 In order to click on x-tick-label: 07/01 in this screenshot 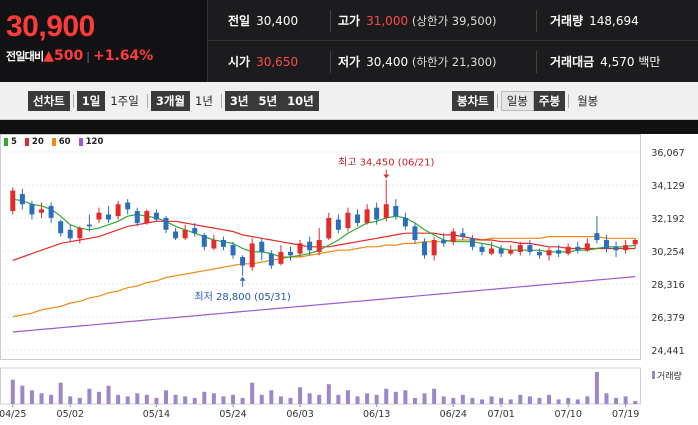, I will do `click(500, 414)`.